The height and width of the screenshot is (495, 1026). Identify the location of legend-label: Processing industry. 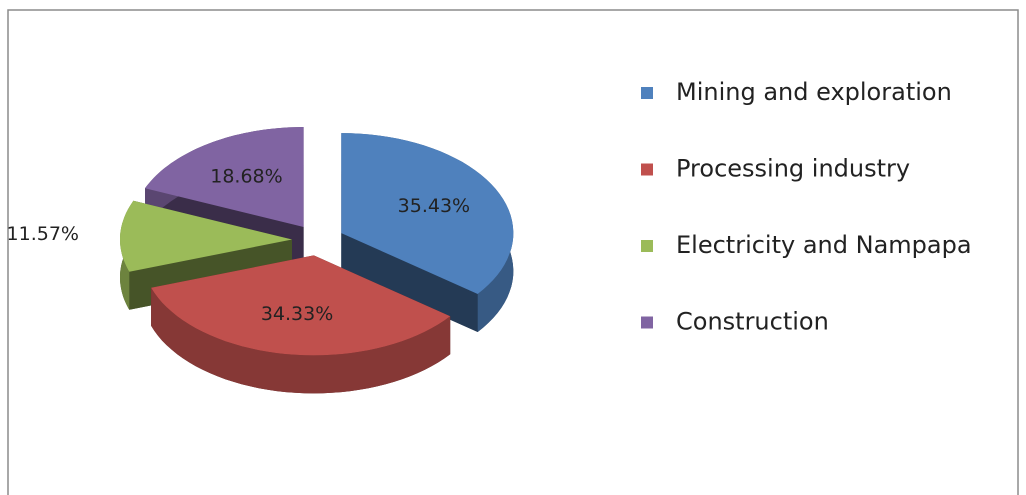
(793, 169).